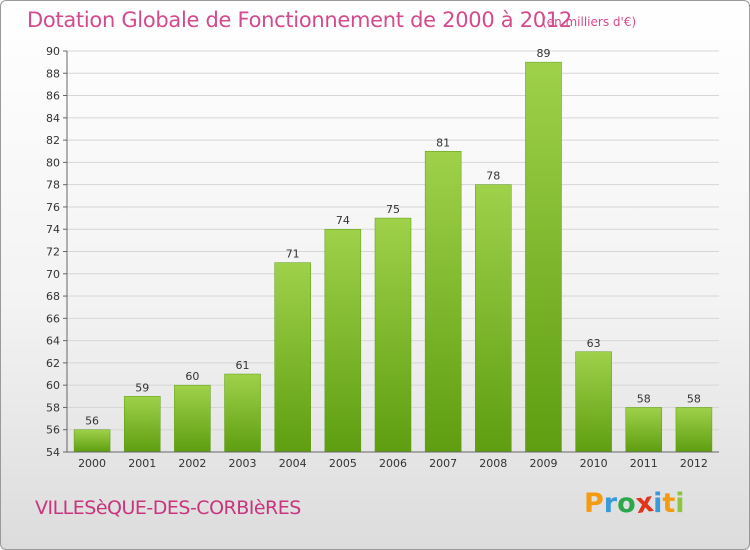  What do you see at coordinates (343, 463) in the screenshot?
I see `x-tick-label: 2005` at bounding box center [343, 463].